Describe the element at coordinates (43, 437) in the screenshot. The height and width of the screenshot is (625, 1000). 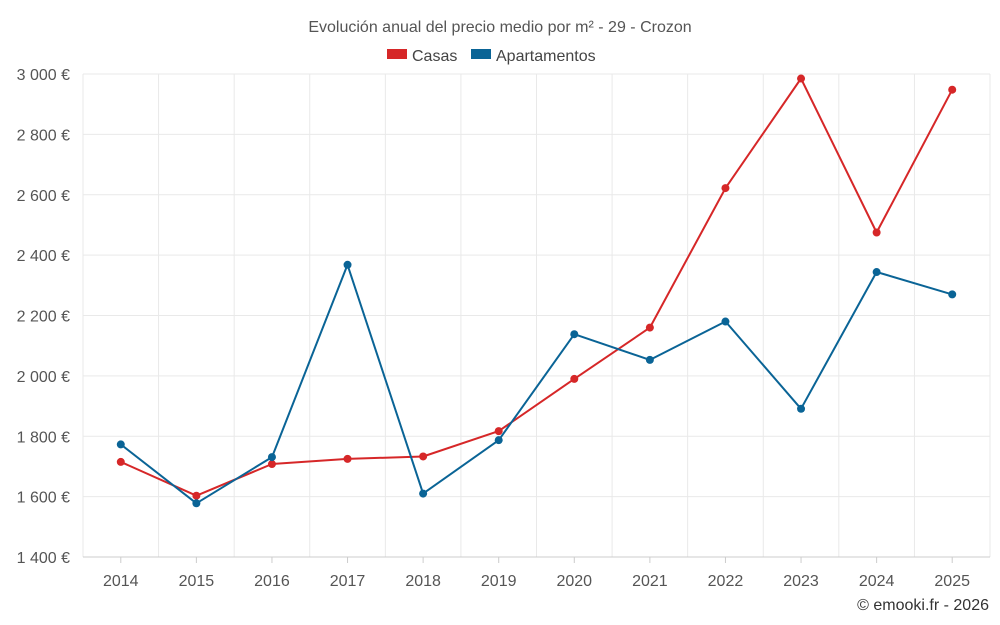
I see `y-tick-label: 1 800 €` at that location.